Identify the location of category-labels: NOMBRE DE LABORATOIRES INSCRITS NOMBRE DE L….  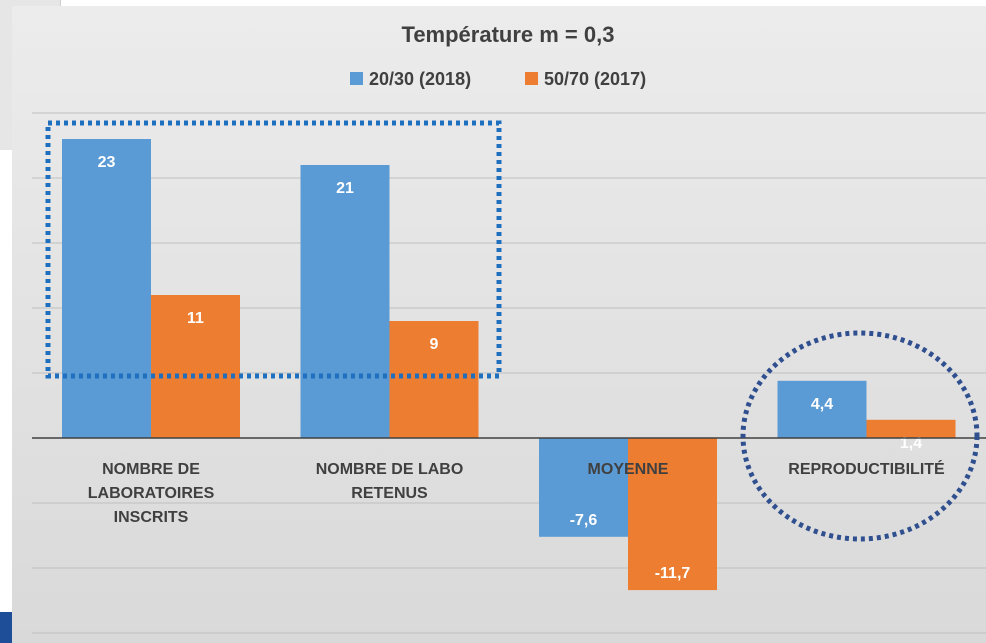
(516, 492).